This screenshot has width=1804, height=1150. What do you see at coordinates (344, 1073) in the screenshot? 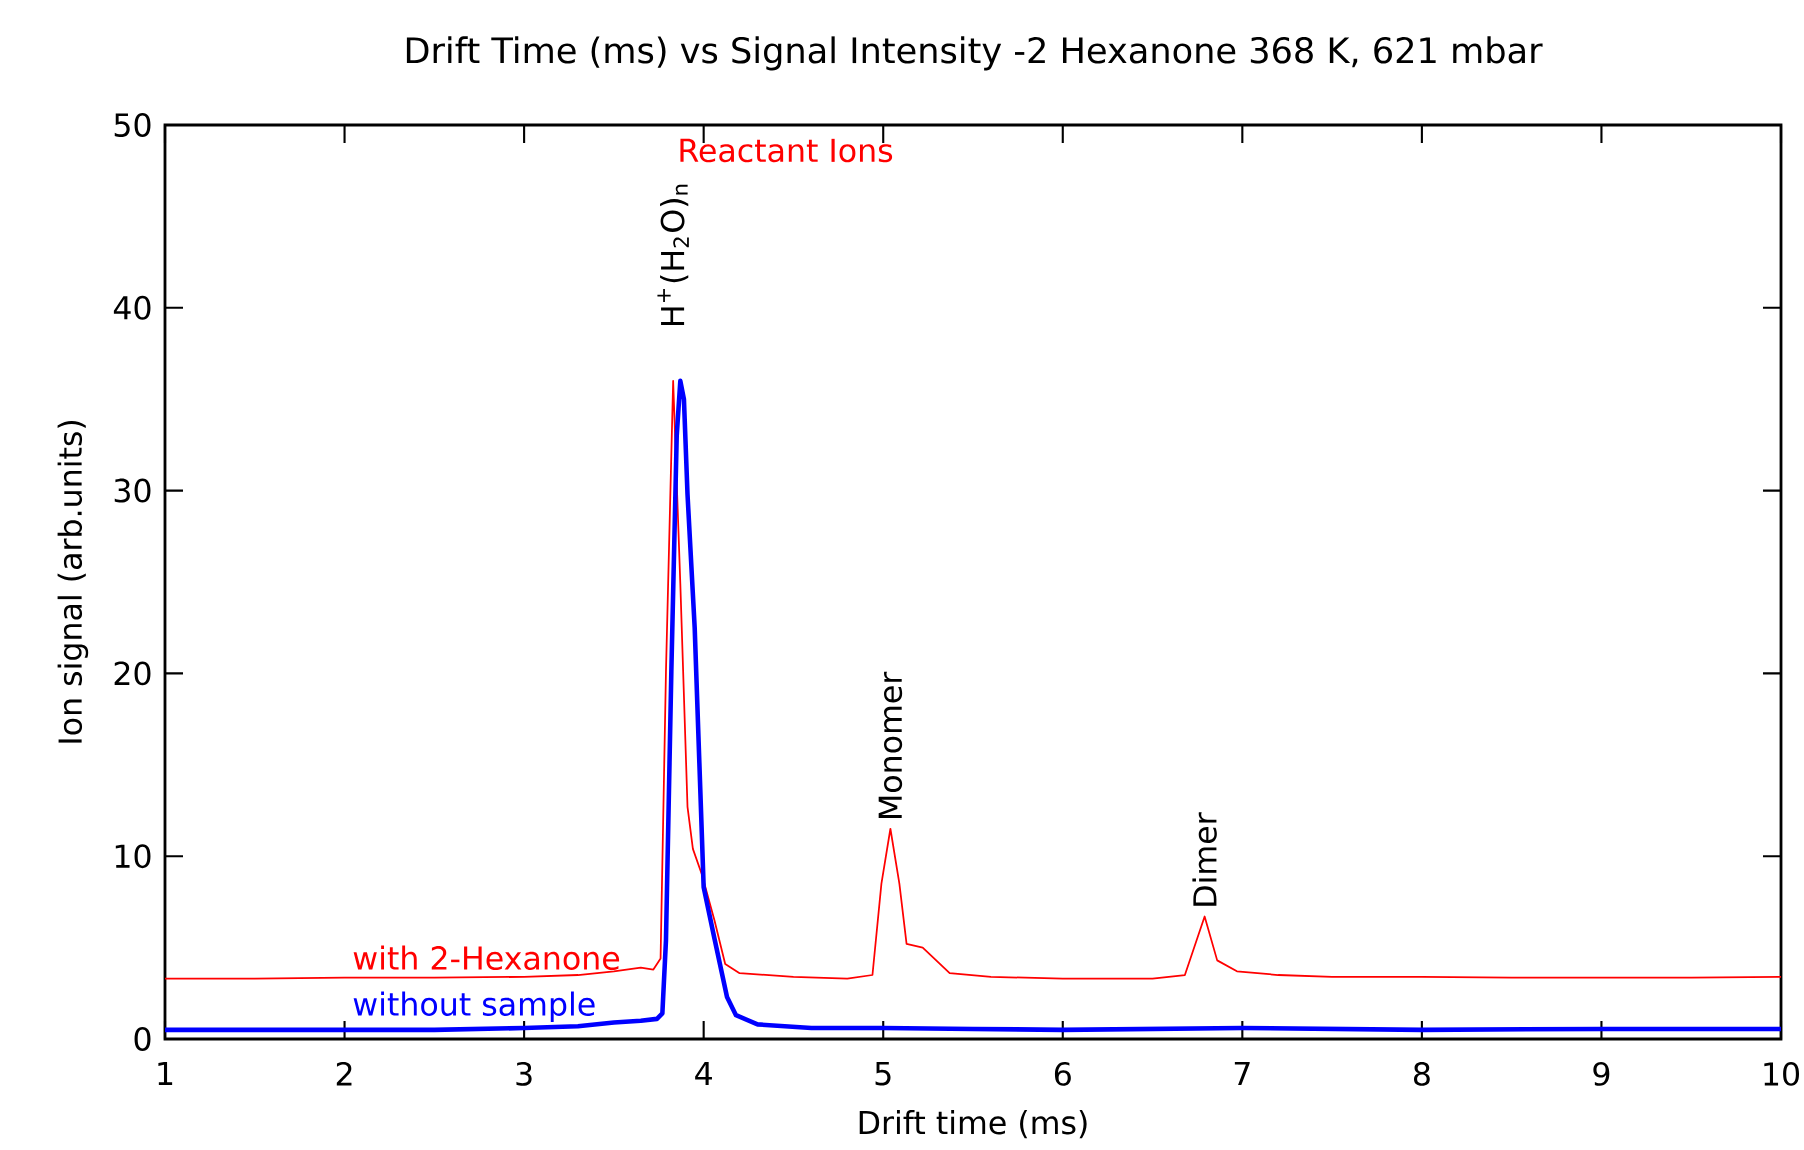
I see `x-tick-label: 2` at bounding box center [344, 1073].